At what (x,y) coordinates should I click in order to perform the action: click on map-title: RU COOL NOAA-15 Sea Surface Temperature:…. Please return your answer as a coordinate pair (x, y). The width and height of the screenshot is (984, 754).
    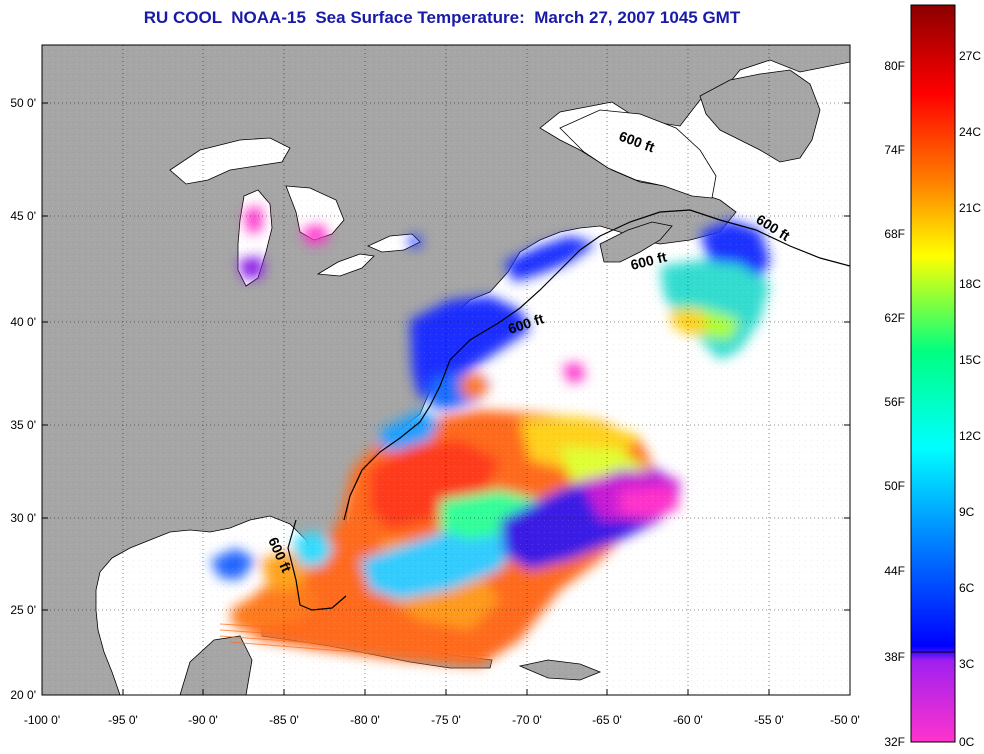
    Looking at the image, I should click on (442, 17).